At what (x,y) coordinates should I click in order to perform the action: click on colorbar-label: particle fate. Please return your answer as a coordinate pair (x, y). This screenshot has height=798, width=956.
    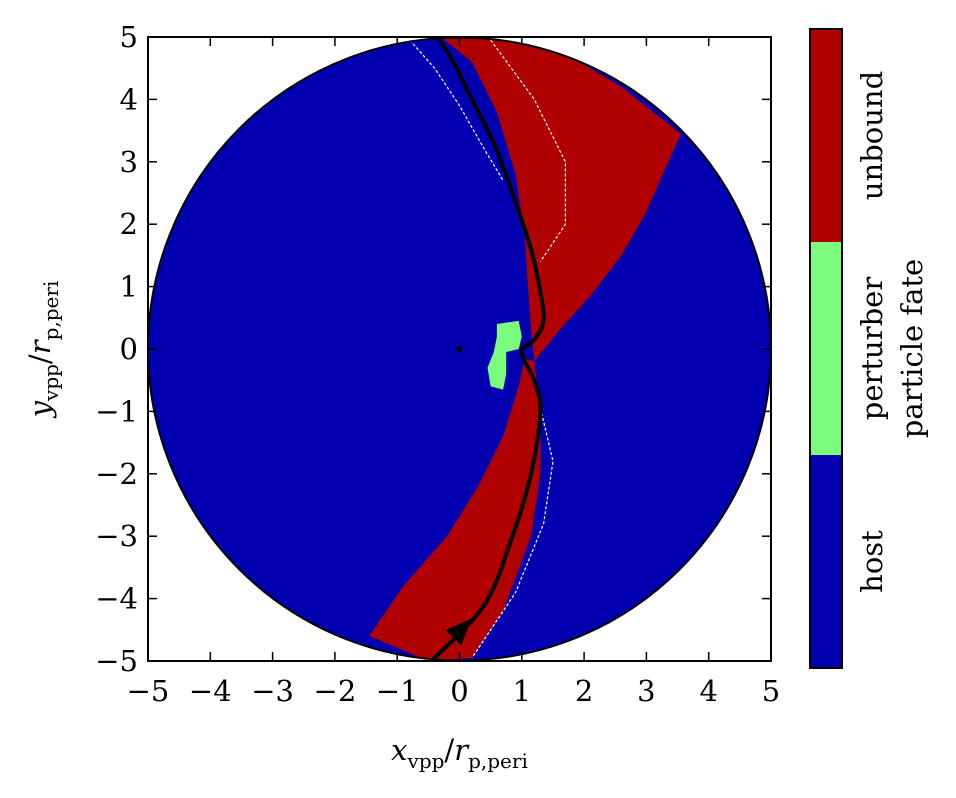
    Looking at the image, I should click on (912, 348).